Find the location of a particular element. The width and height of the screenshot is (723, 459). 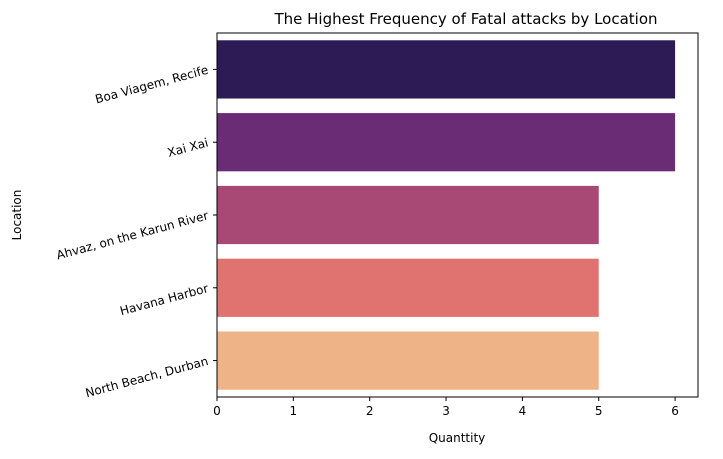

y-tick-label-4: North Beach, Durban is located at coordinates (147, 377).